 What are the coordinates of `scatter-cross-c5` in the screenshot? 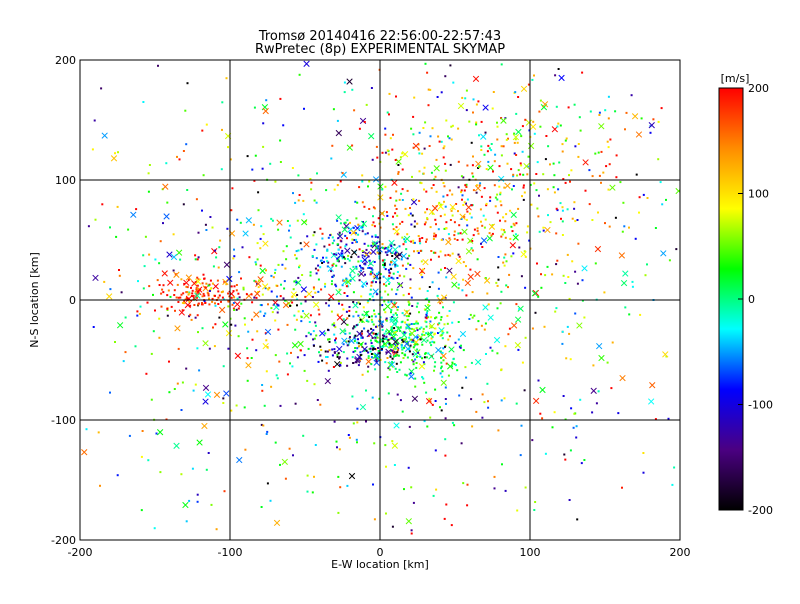 It's located at (461, 106).